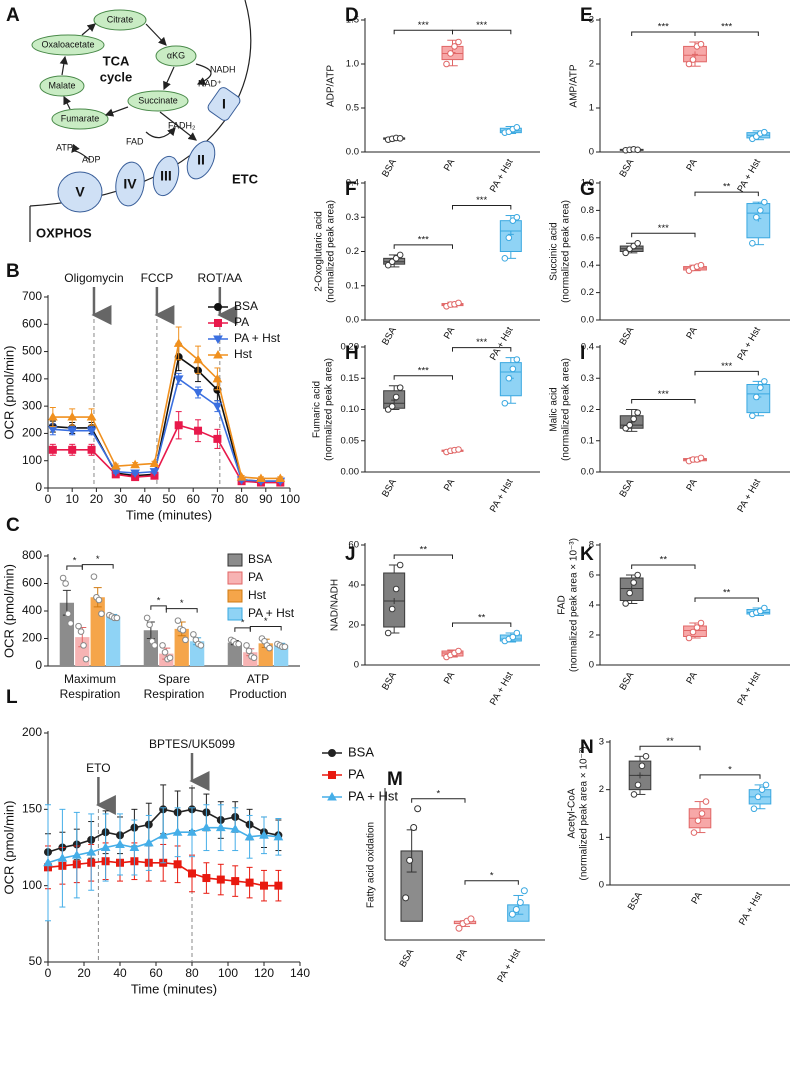 The image size is (800, 1066). Describe the element at coordinates (373, 795) in the screenshot. I see `legend-label: PA + Hst` at that location.